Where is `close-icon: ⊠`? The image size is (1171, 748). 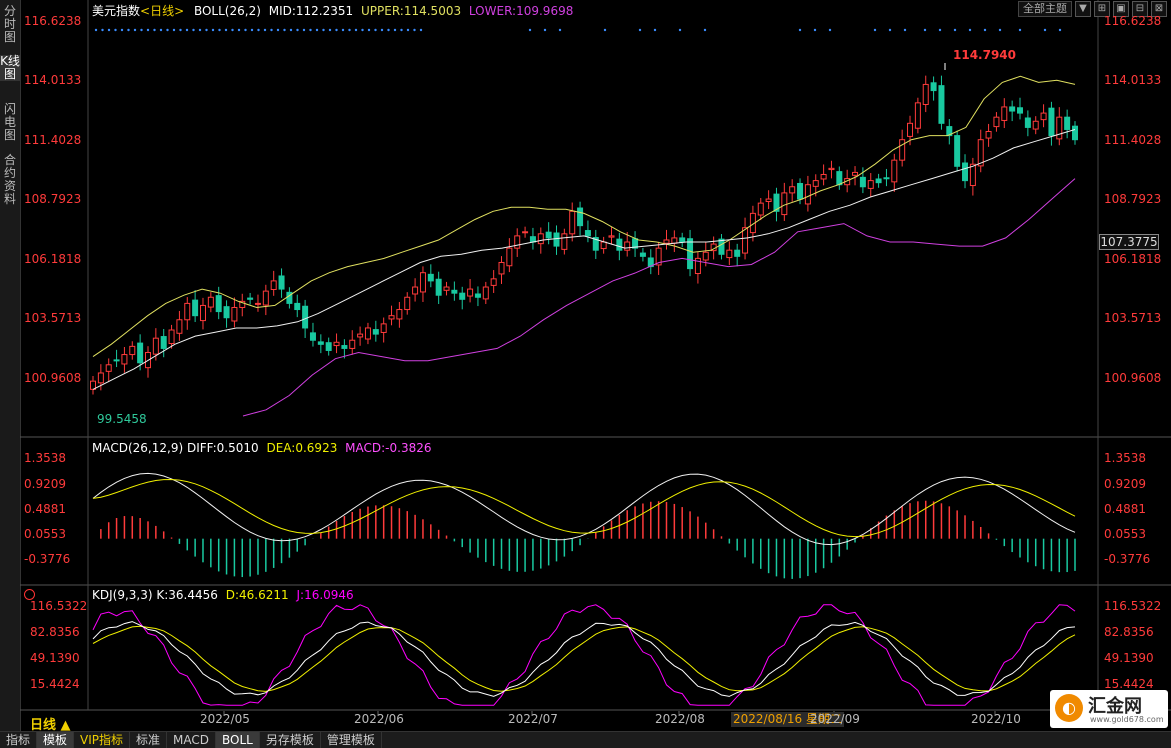
close-icon: ⊠ is located at coordinates (1159, 9).